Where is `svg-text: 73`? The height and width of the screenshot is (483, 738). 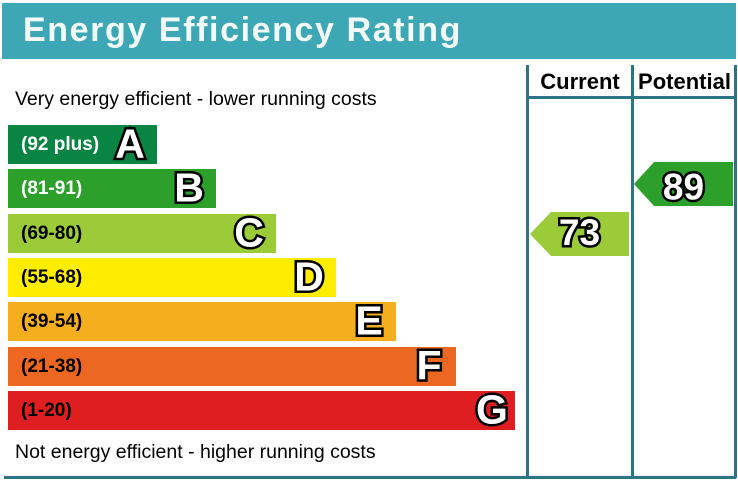 svg-text: 73 is located at coordinates (579, 232).